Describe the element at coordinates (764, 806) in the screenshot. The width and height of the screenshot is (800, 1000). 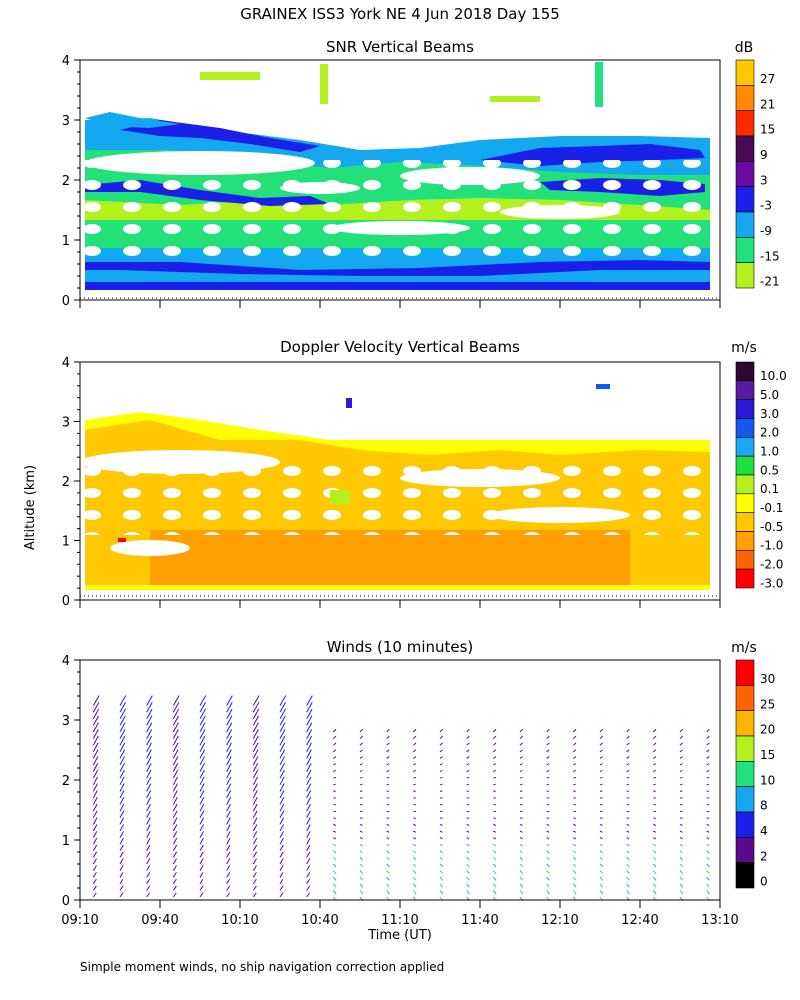
I see `colorbar-label: 8` at that location.